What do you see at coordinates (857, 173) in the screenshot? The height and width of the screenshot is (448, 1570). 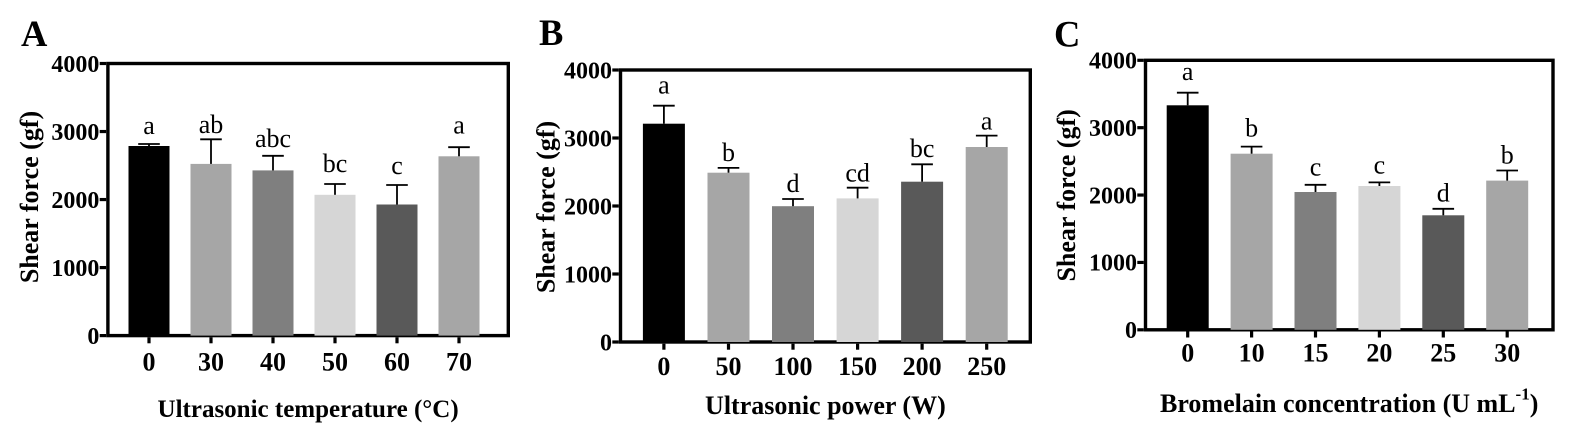 I see `svg-text: cd` at bounding box center [857, 173].